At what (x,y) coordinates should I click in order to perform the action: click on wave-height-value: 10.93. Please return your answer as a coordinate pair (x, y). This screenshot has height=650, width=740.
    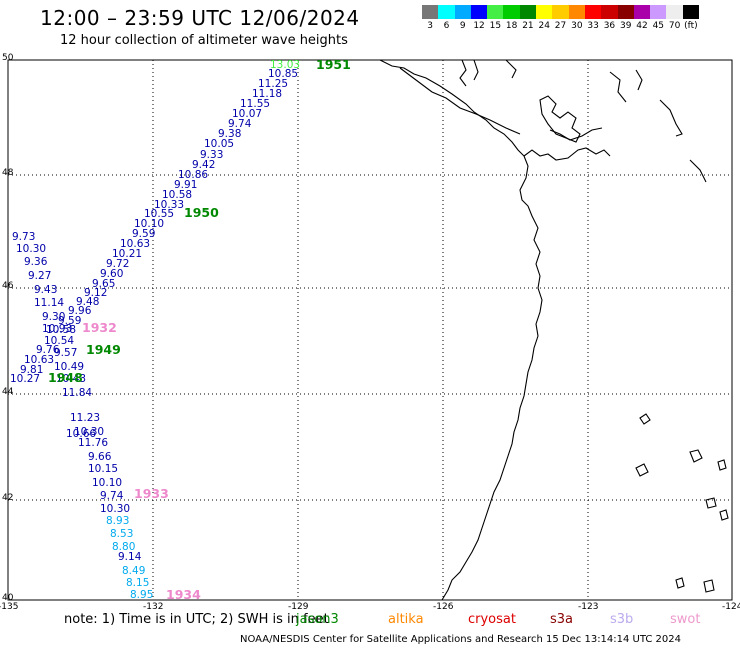
    Looking at the image, I should click on (57, 329).